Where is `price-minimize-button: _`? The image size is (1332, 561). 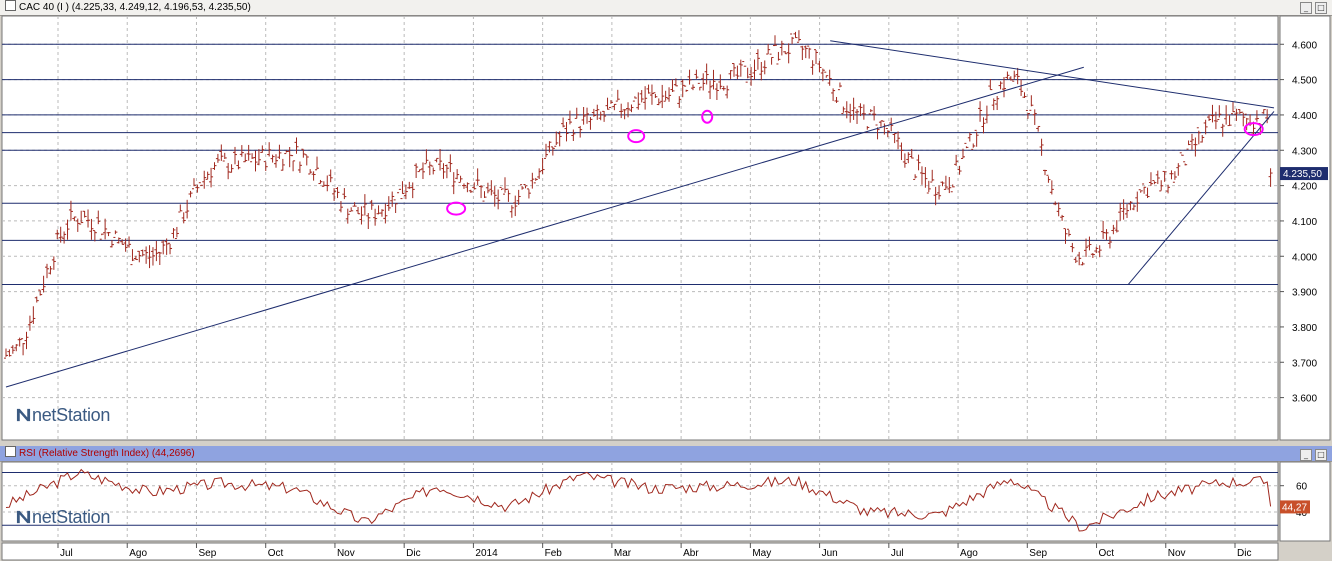 price-minimize-button: _ is located at coordinates (1306, 8).